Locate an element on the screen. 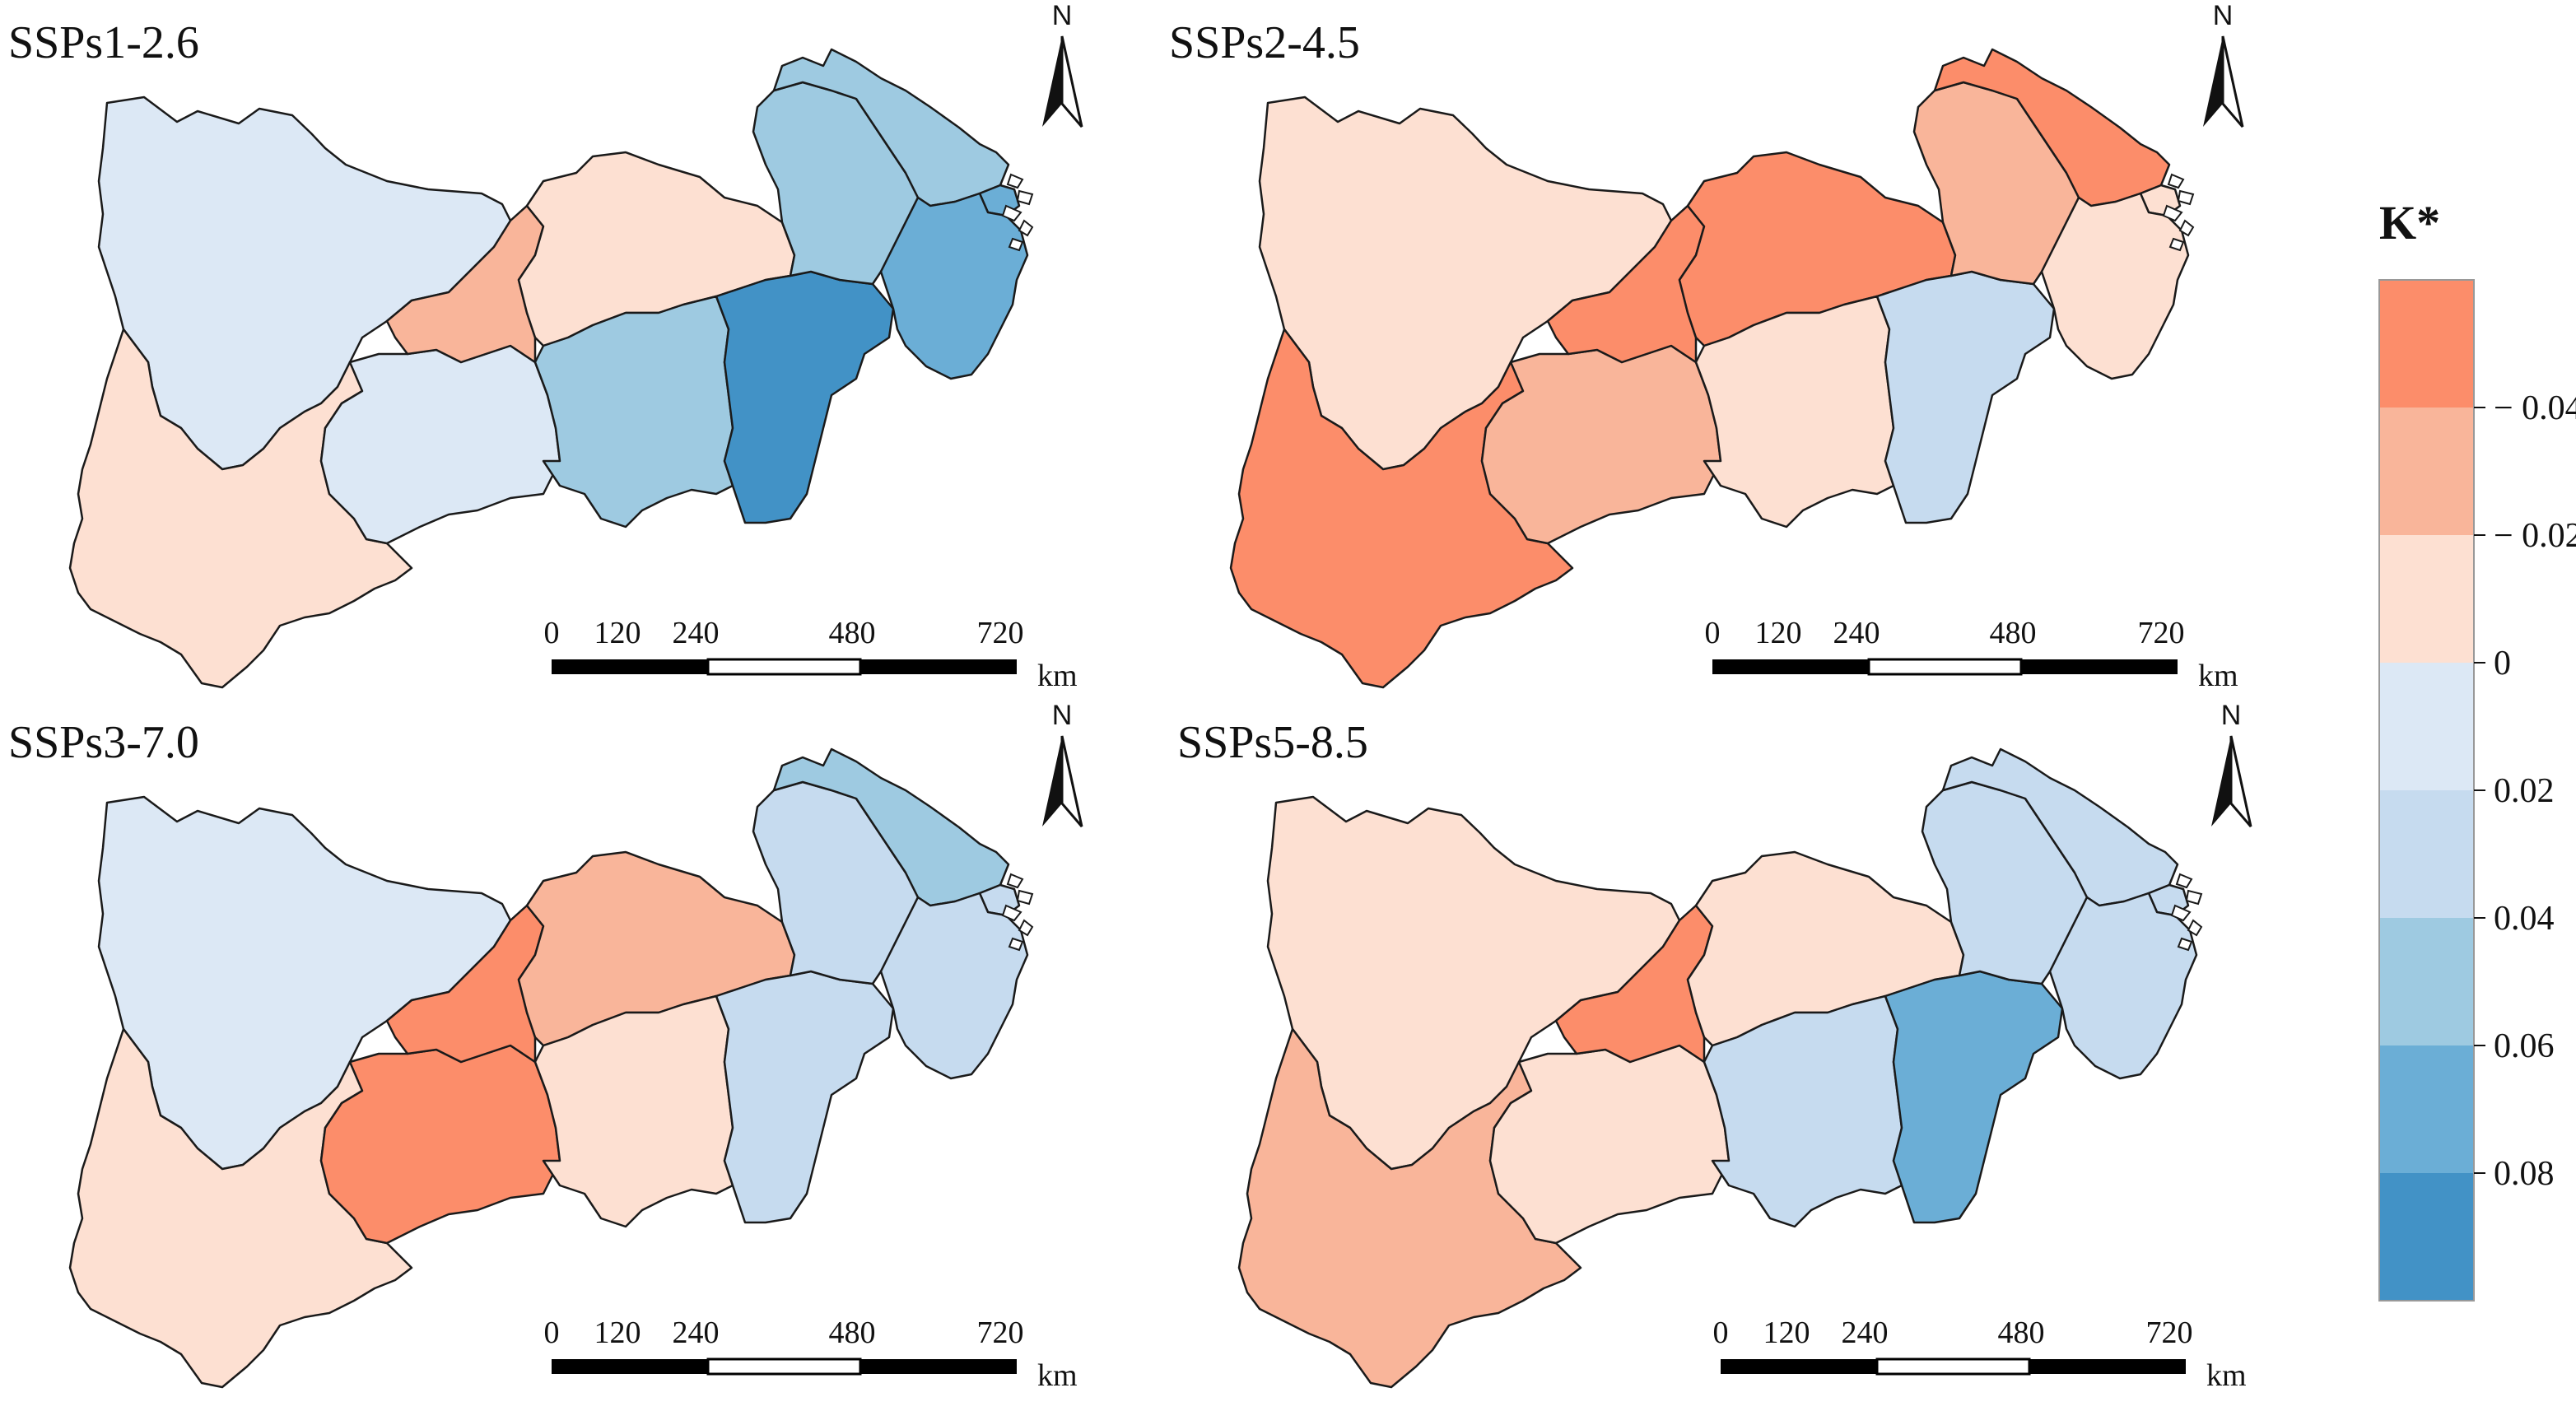 This screenshot has width=2576, height=1425. legend-label: 0 is located at coordinates (2502, 664).